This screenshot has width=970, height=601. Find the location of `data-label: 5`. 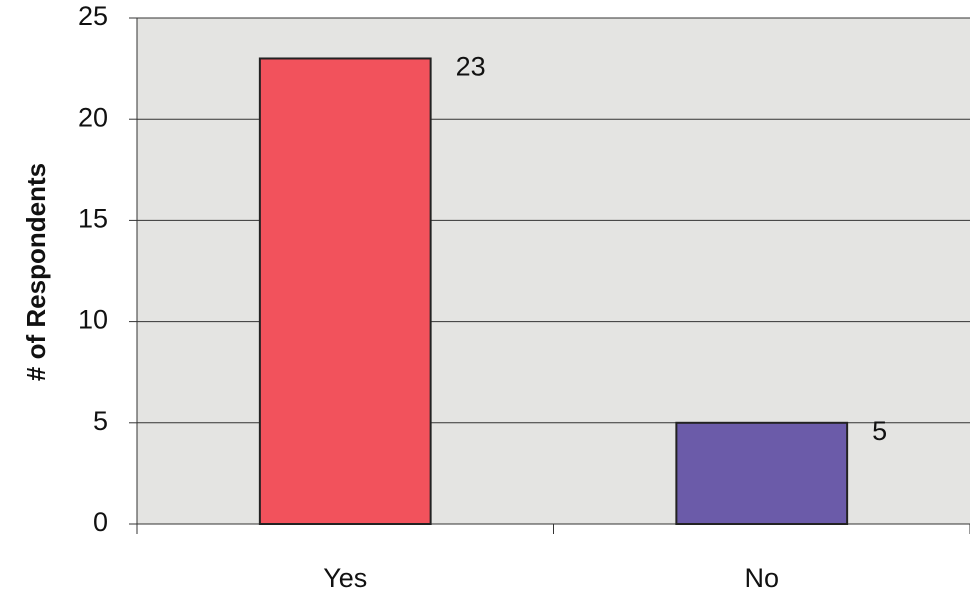

data-label: 5 is located at coordinates (879, 431).